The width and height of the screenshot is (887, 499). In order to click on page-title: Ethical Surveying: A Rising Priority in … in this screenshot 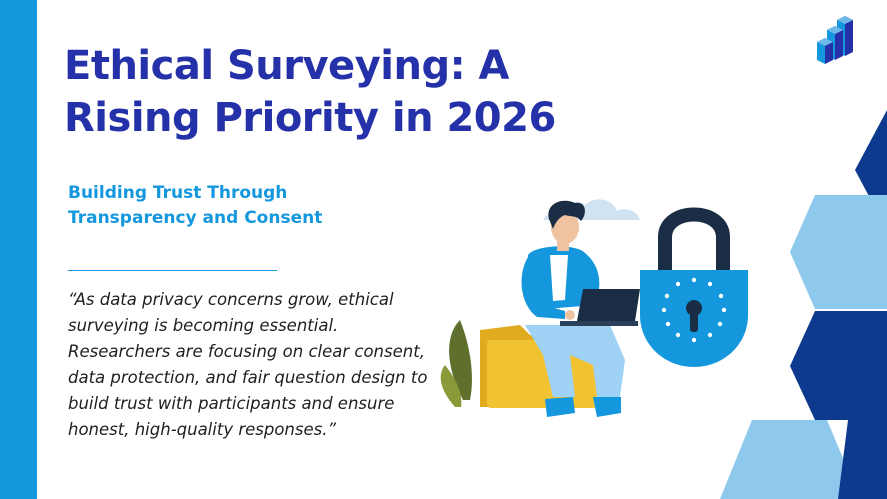, I will do `click(310, 92)`.